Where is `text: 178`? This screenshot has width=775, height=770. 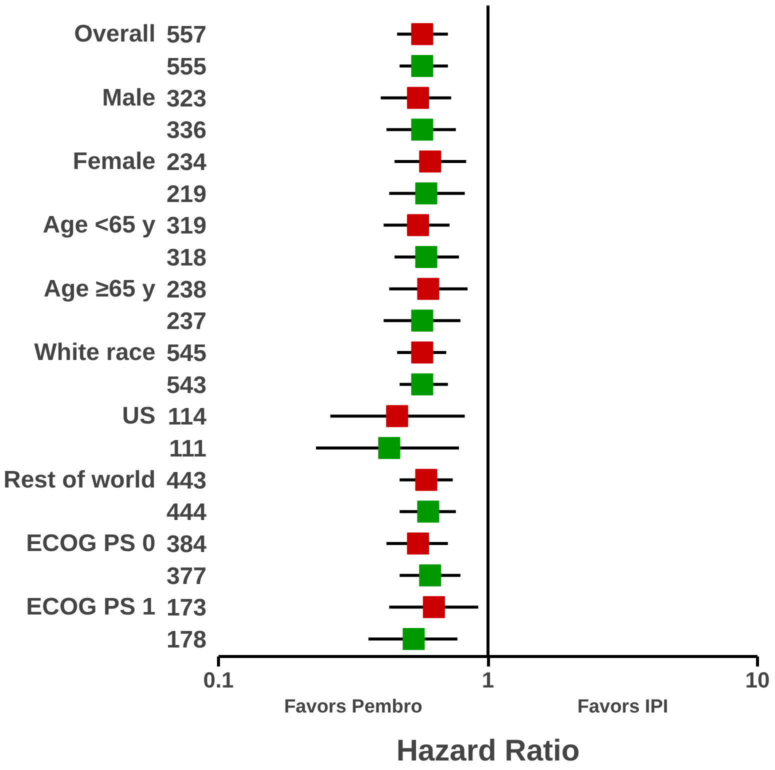 text: 178 is located at coordinates (186, 640).